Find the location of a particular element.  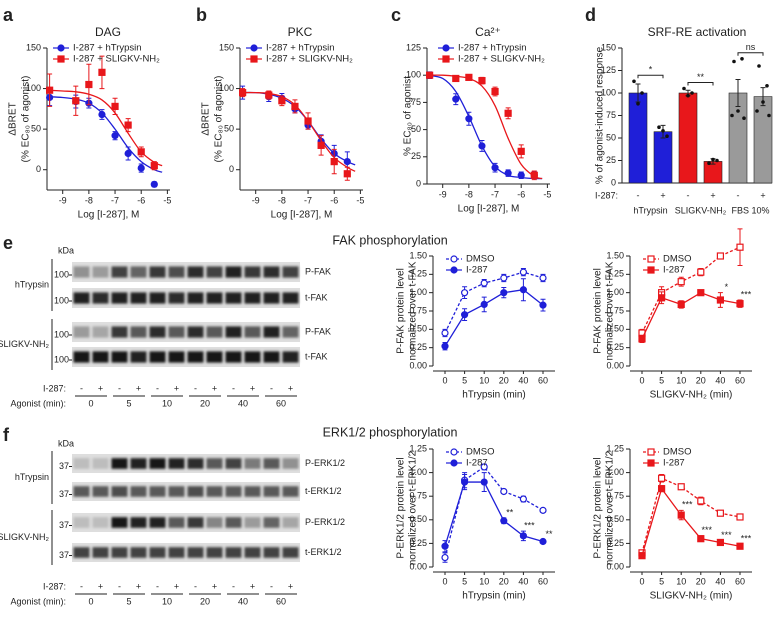

y-tick-label: 0.50 is located at coordinates (418, 519).